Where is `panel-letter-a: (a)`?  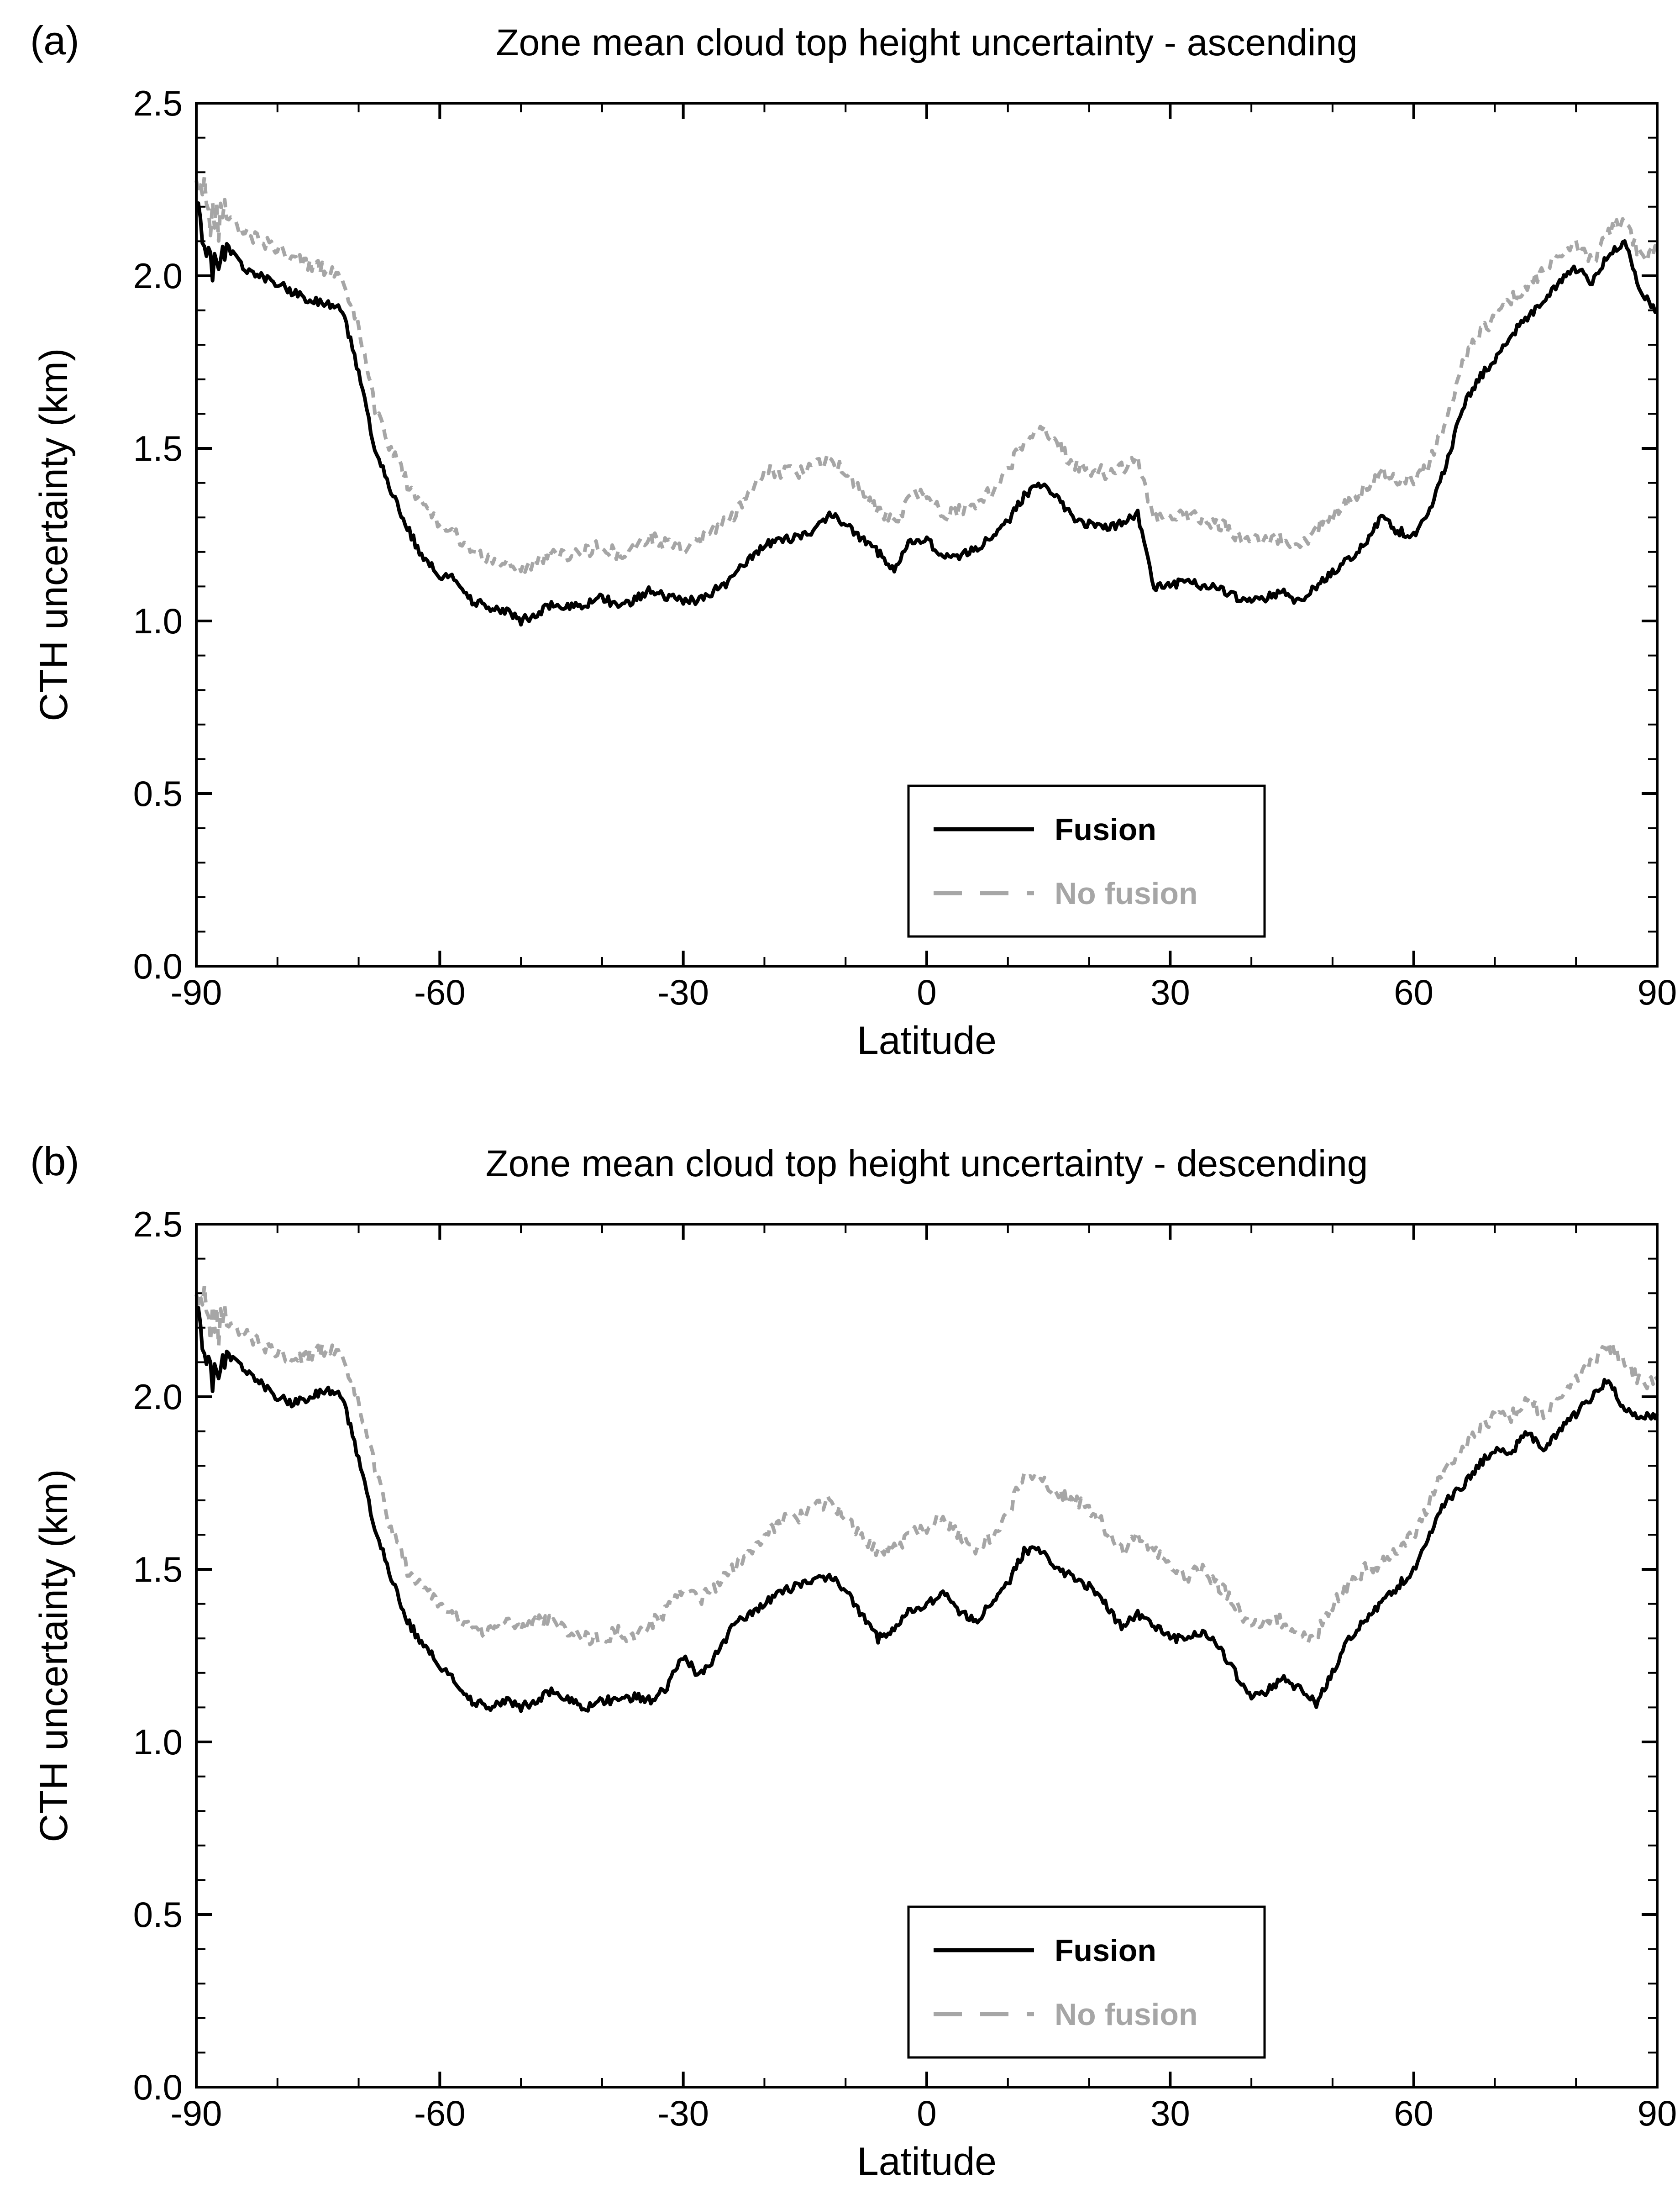 panel-letter-a: (a) is located at coordinates (54, 40).